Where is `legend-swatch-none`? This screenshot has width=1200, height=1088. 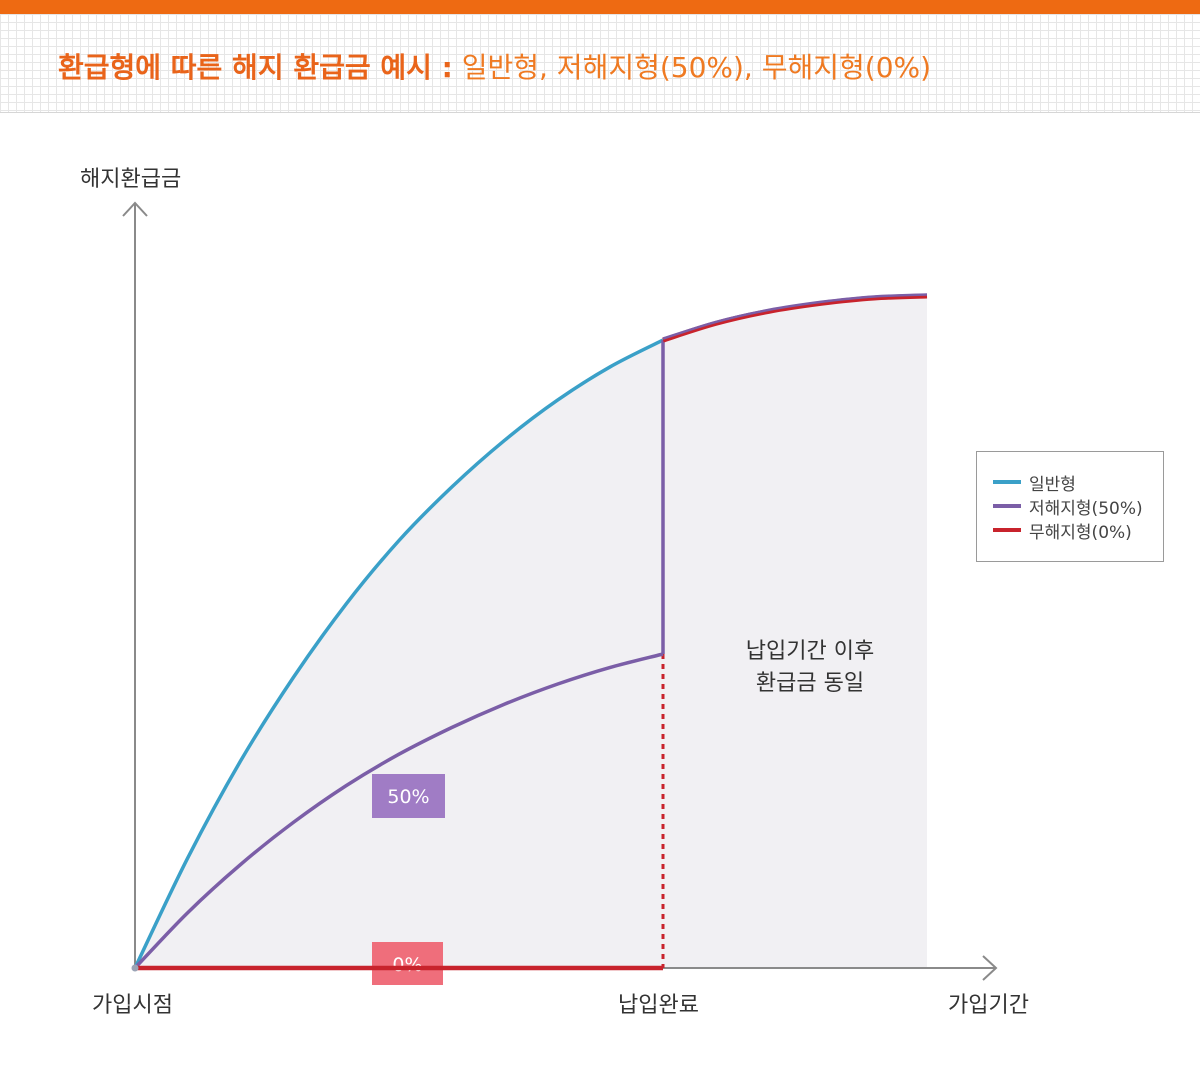
legend-swatch-none is located at coordinates (1007, 530).